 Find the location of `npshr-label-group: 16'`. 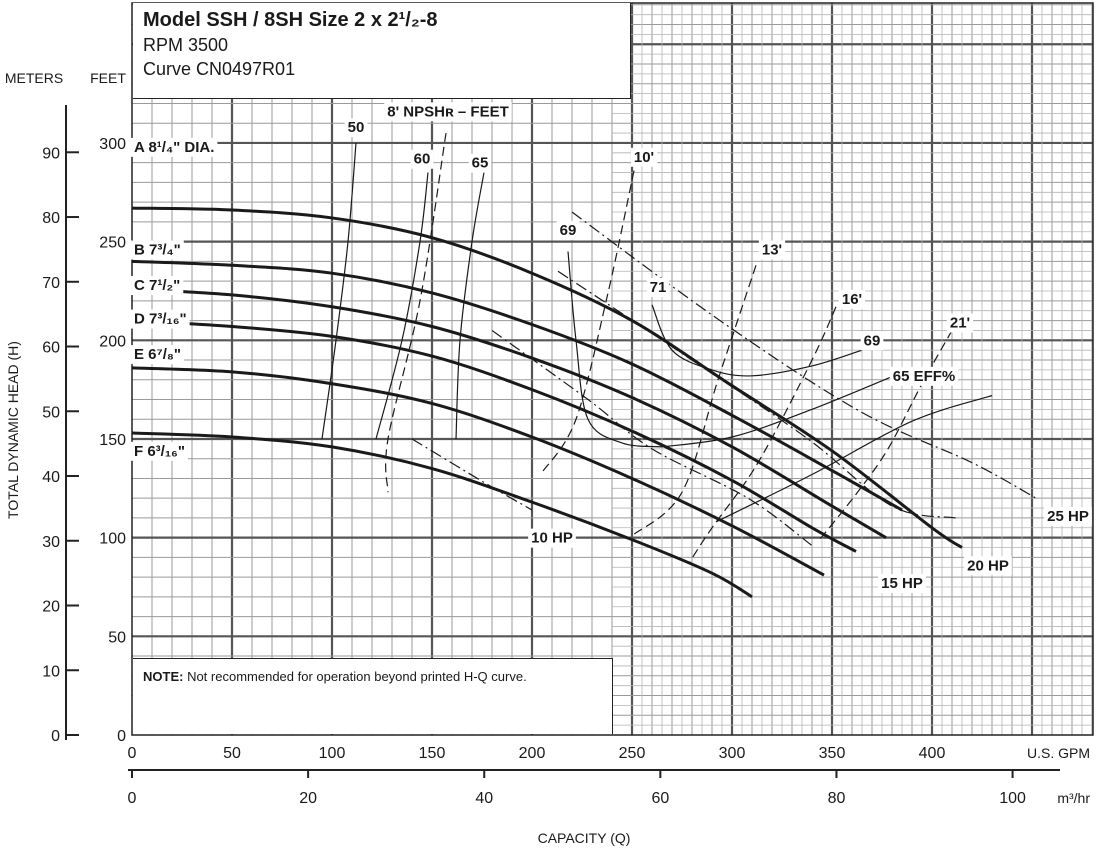

npshr-label-group: 16' is located at coordinates (852, 299).